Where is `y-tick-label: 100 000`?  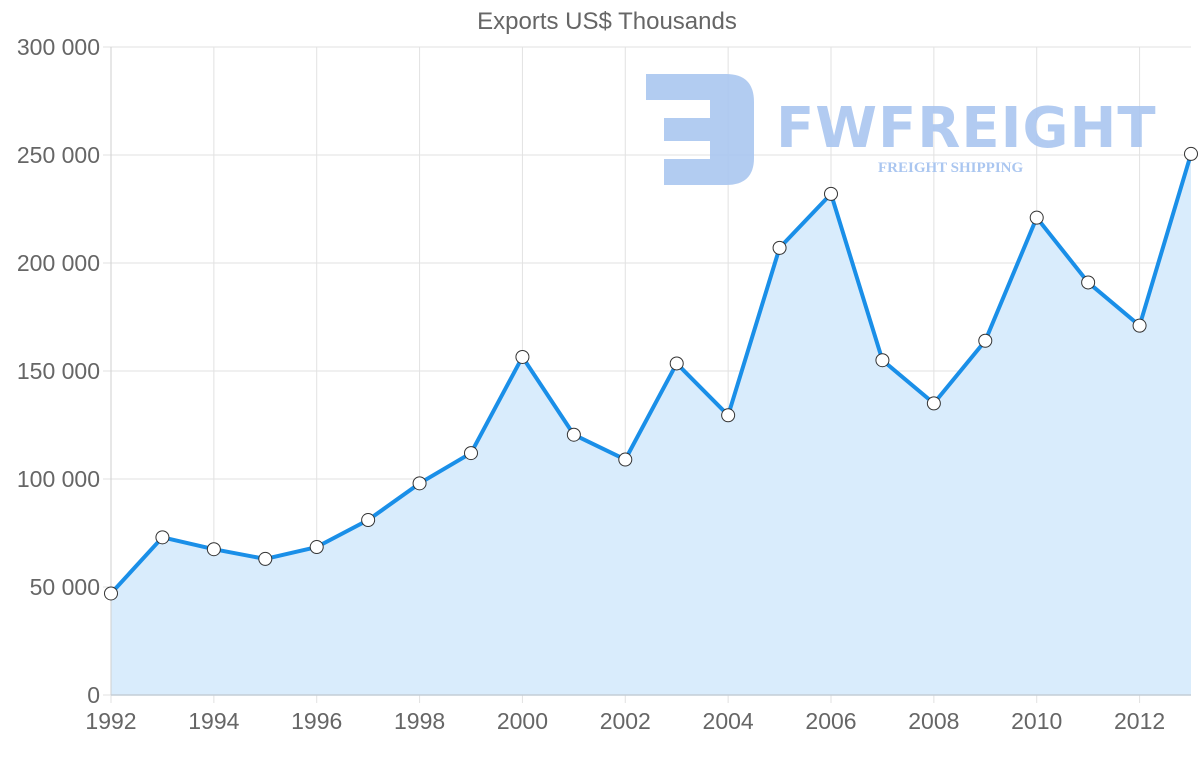 y-tick-label: 100 000 is located at coordinates (58, 479).